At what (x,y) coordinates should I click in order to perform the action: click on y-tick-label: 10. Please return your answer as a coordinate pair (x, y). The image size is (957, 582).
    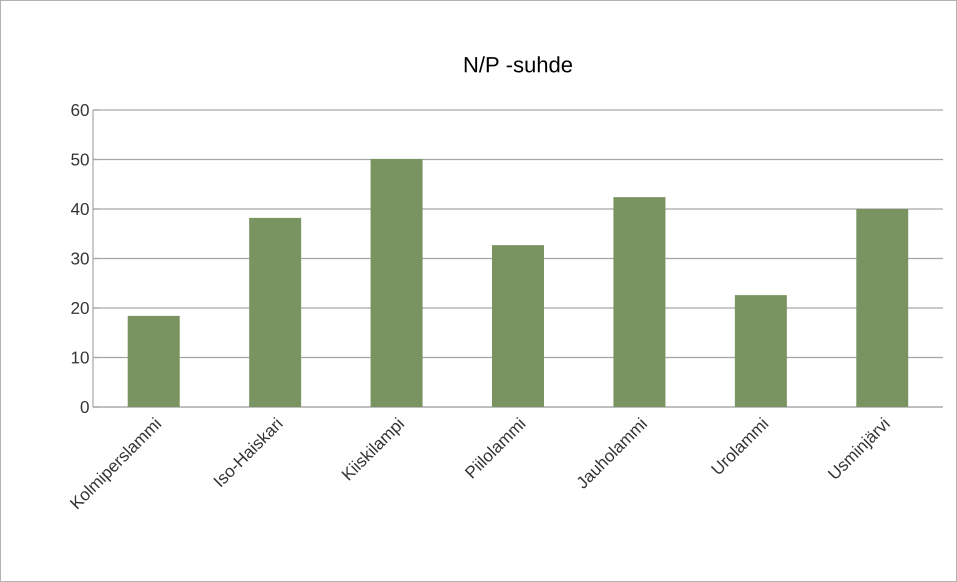
    Looking at the image, I should click on (80, 357).